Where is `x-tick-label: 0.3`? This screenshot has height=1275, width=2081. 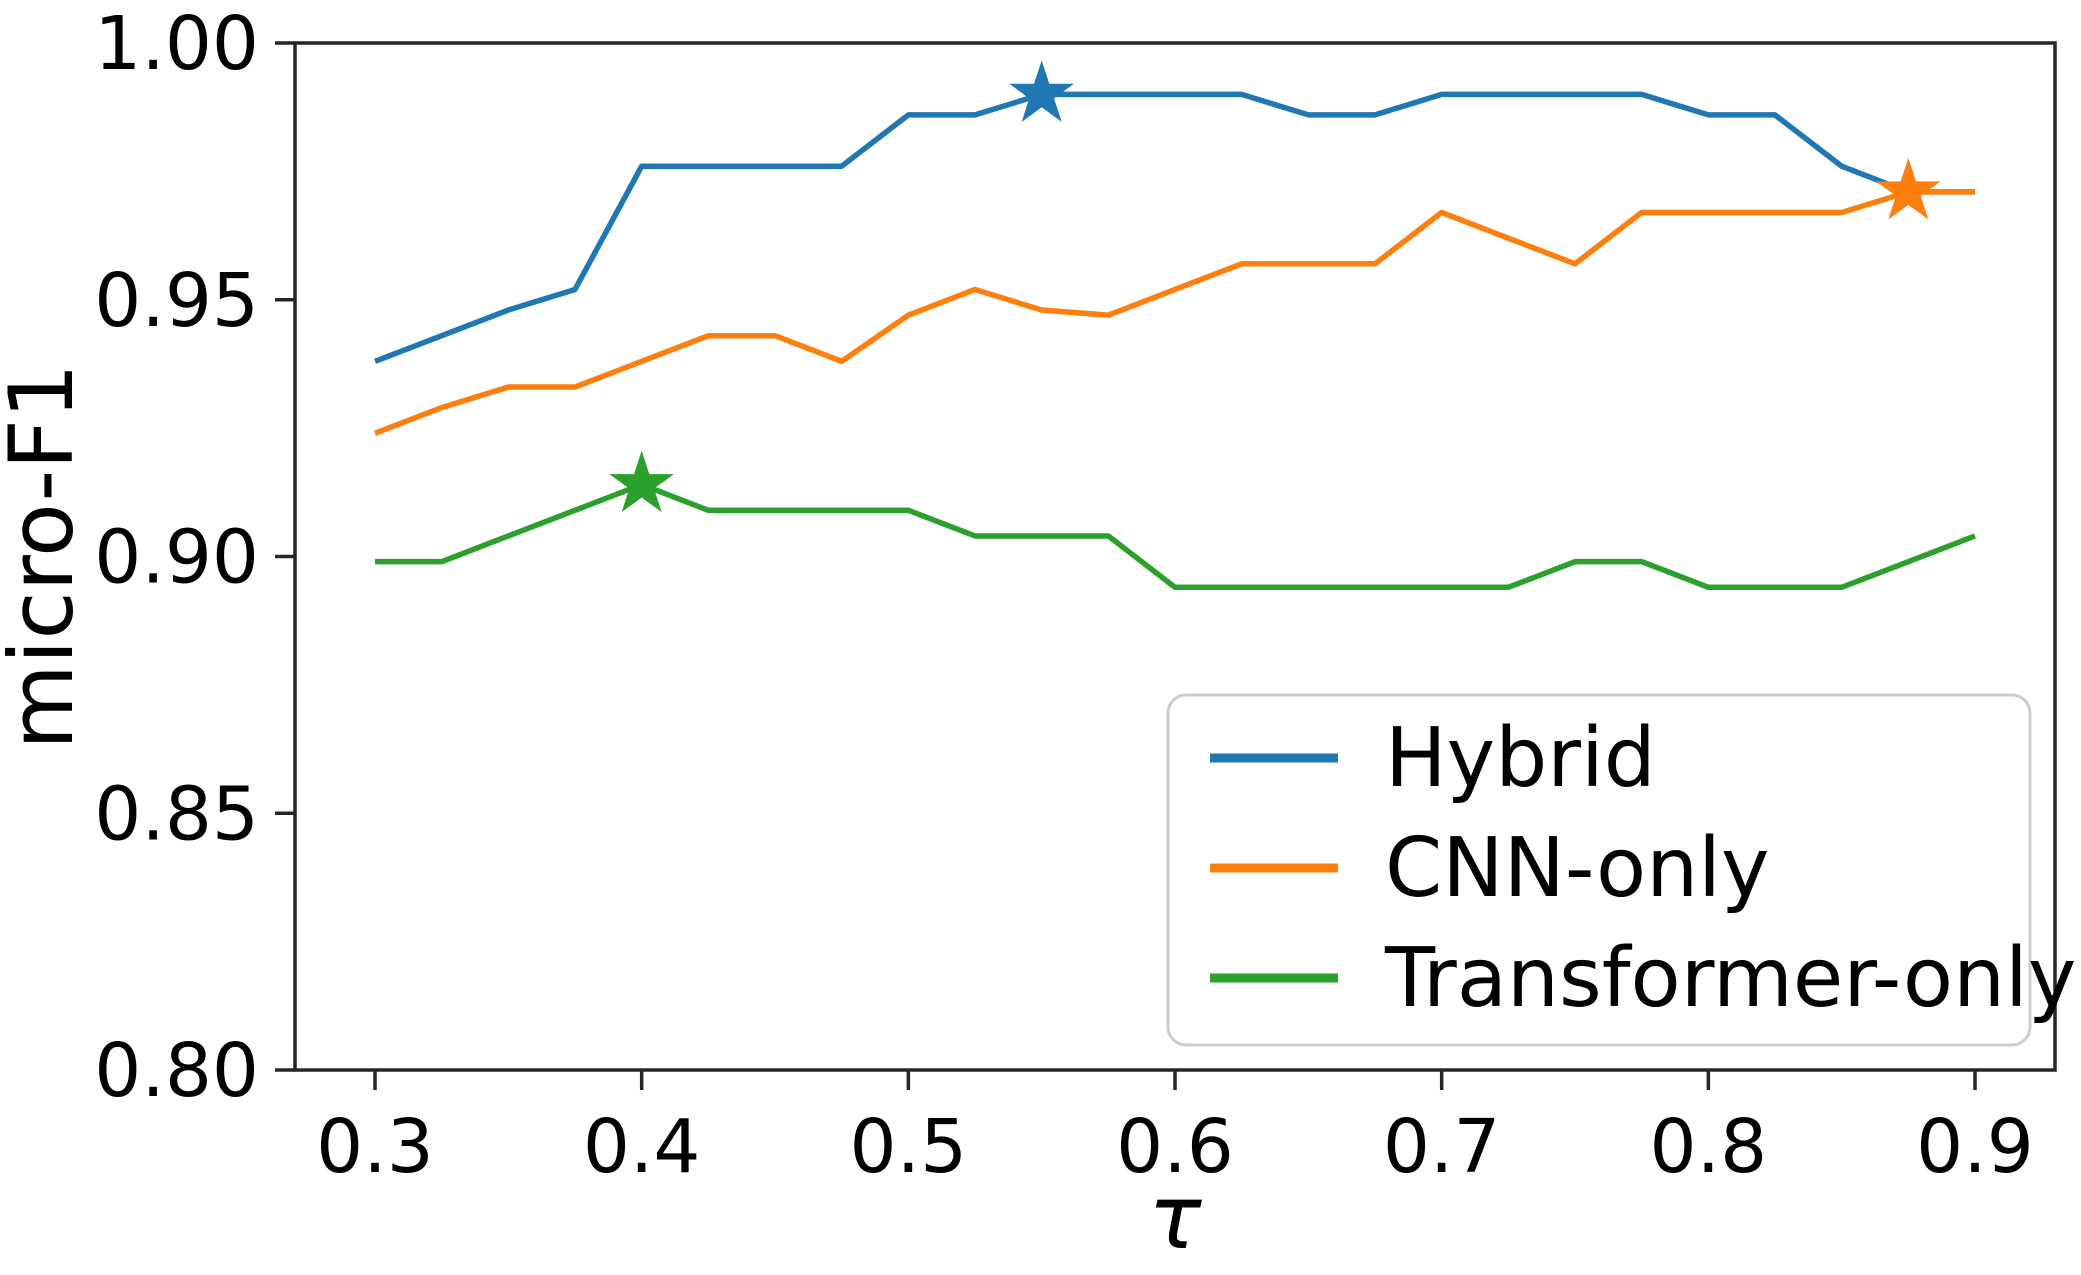
x-tick-label: 0.3 is located at coordinates (375, 1147).